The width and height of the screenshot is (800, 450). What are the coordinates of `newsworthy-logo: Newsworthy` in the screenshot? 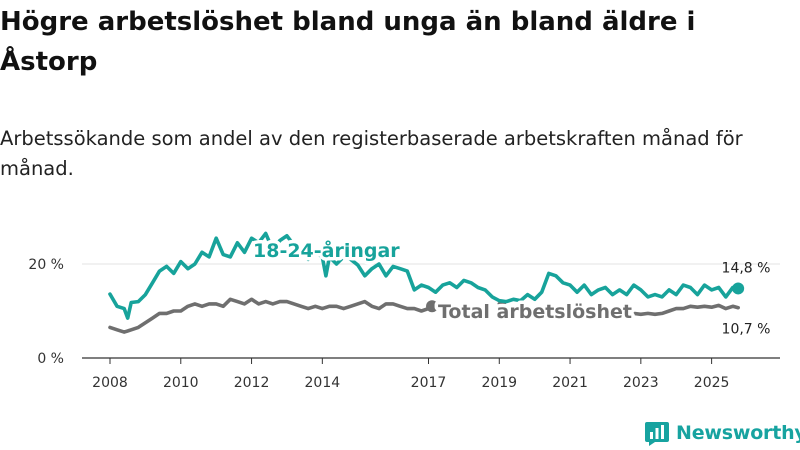 It's located at (722, 433).